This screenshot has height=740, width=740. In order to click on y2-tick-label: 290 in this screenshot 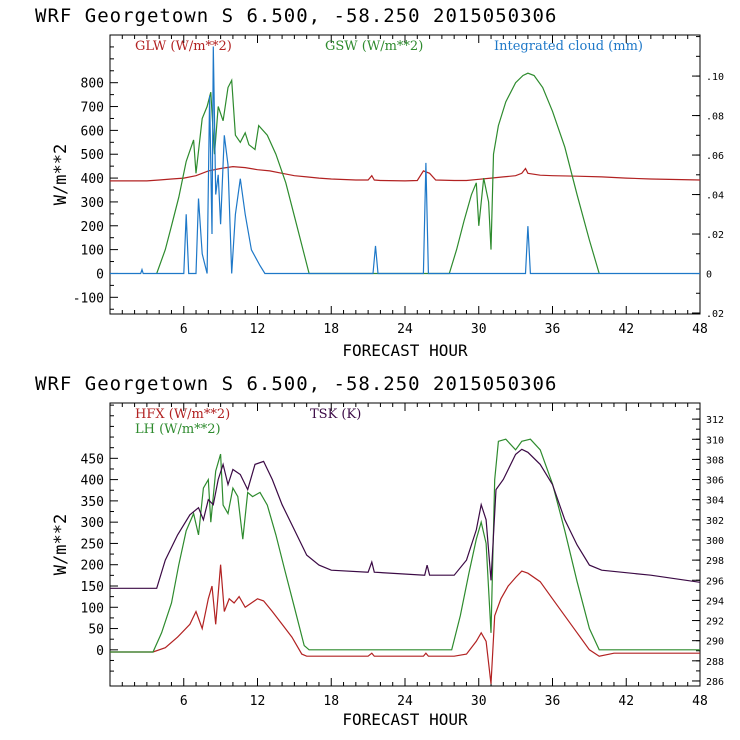, I will do `click(715, 642)`.